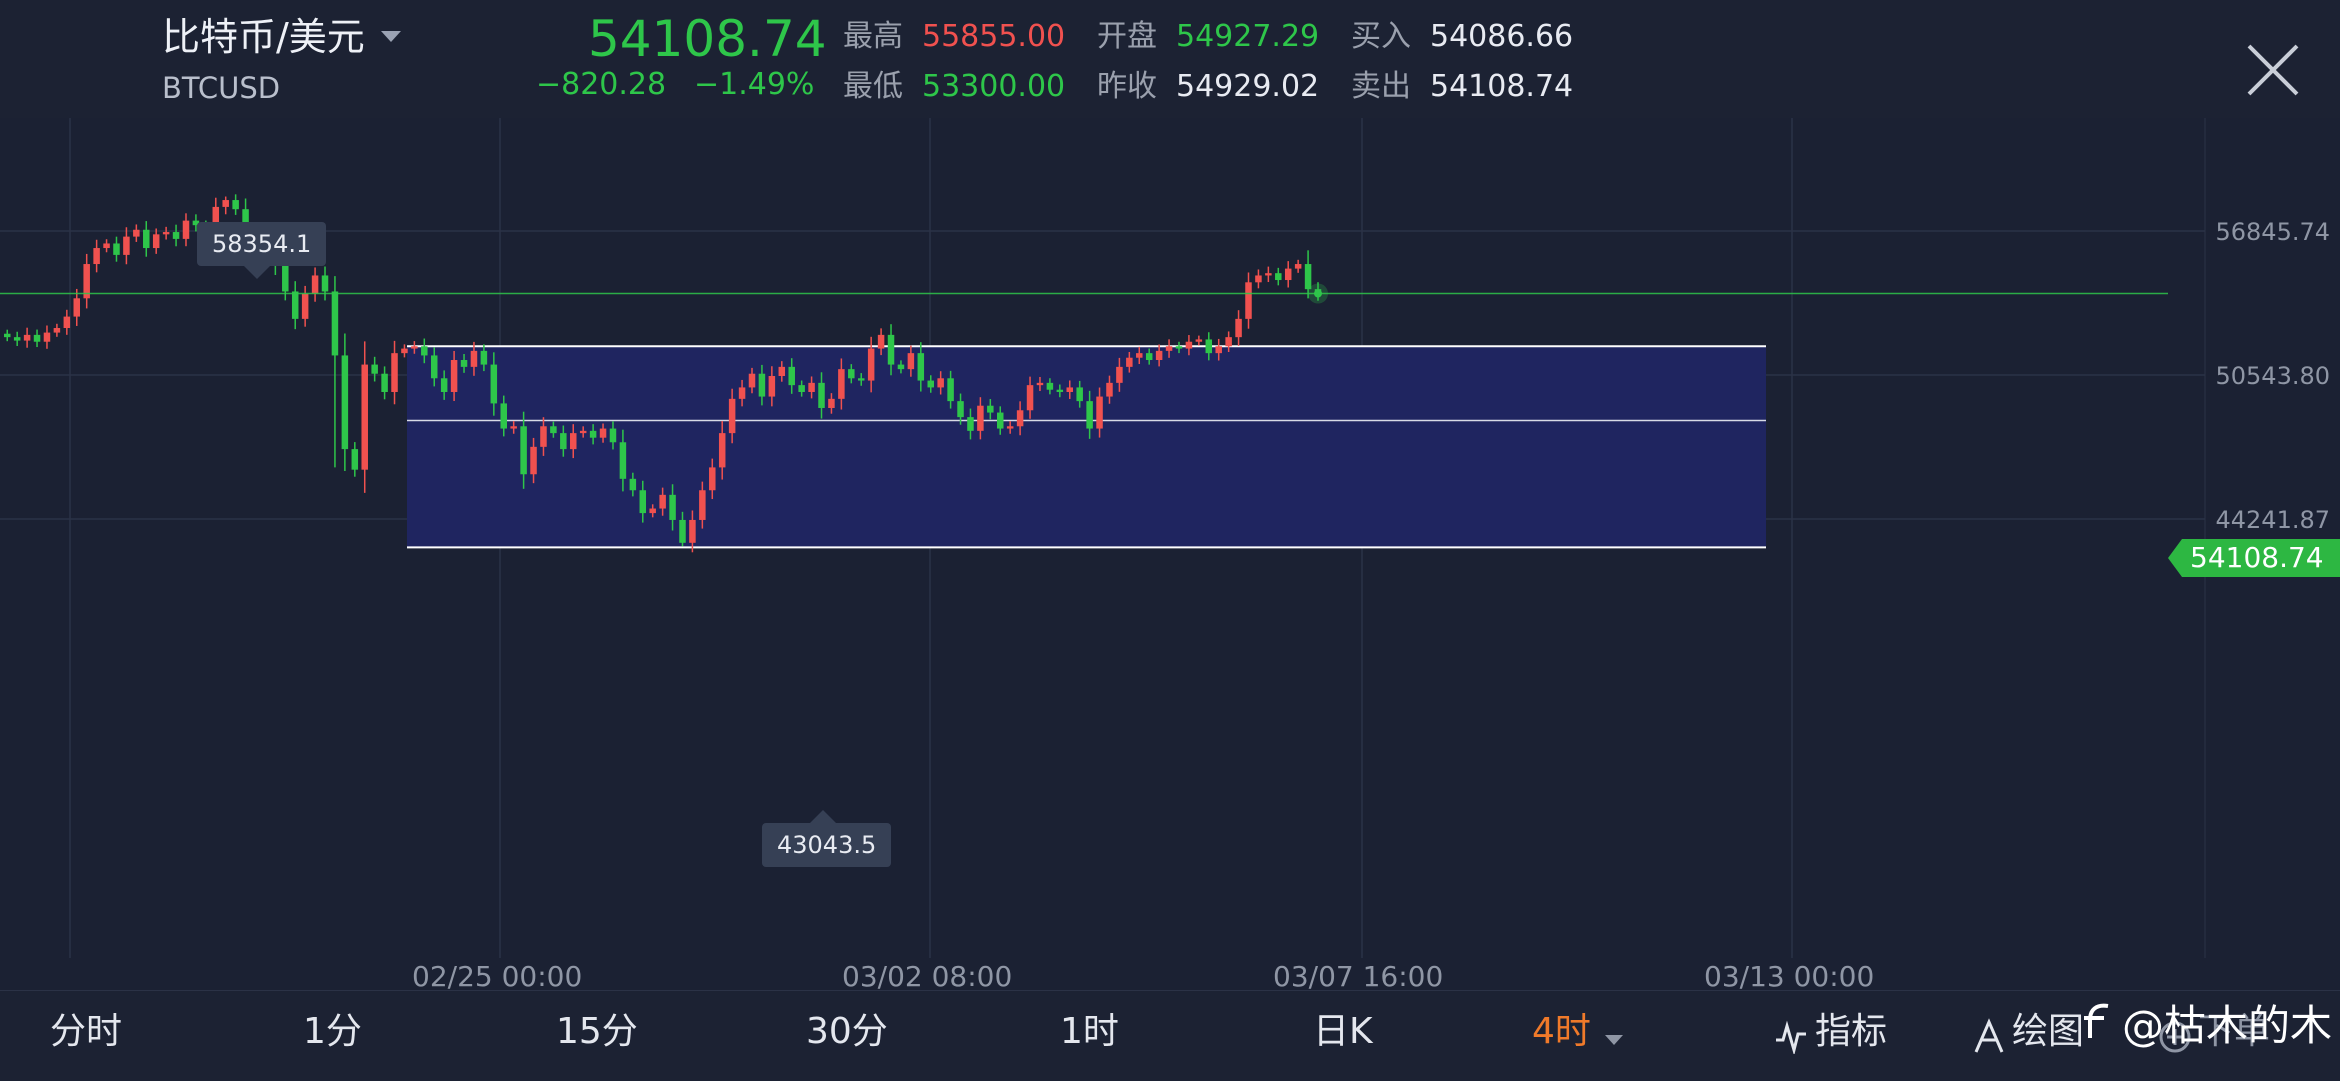 This screenshot has height=1081, width=2340. I want to click on indicators-button: 指标, so click(1851, 1031).